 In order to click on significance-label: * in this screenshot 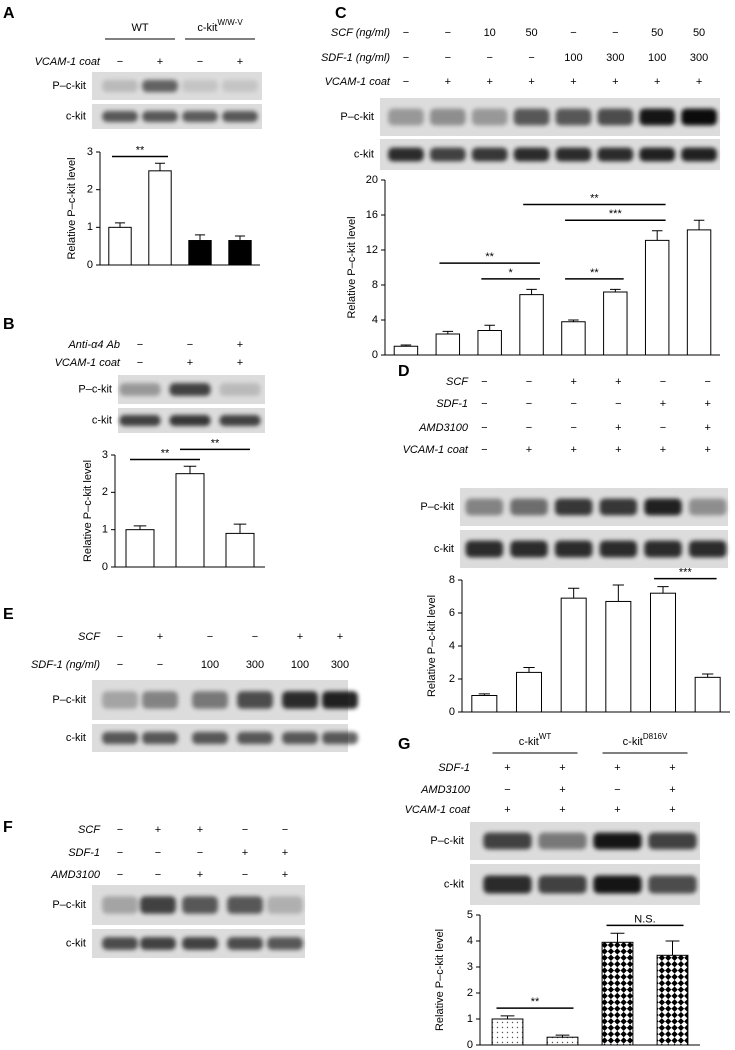, I will do `click(510, 273)`.